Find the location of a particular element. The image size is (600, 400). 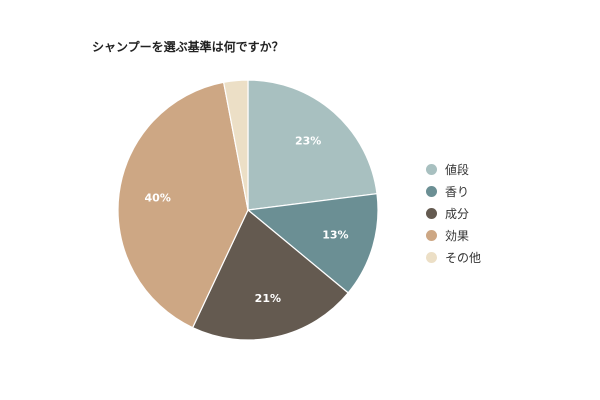

chart-title: シャンプーを選ぶ基準は何ですか？ is located at coordinates (188, 47).